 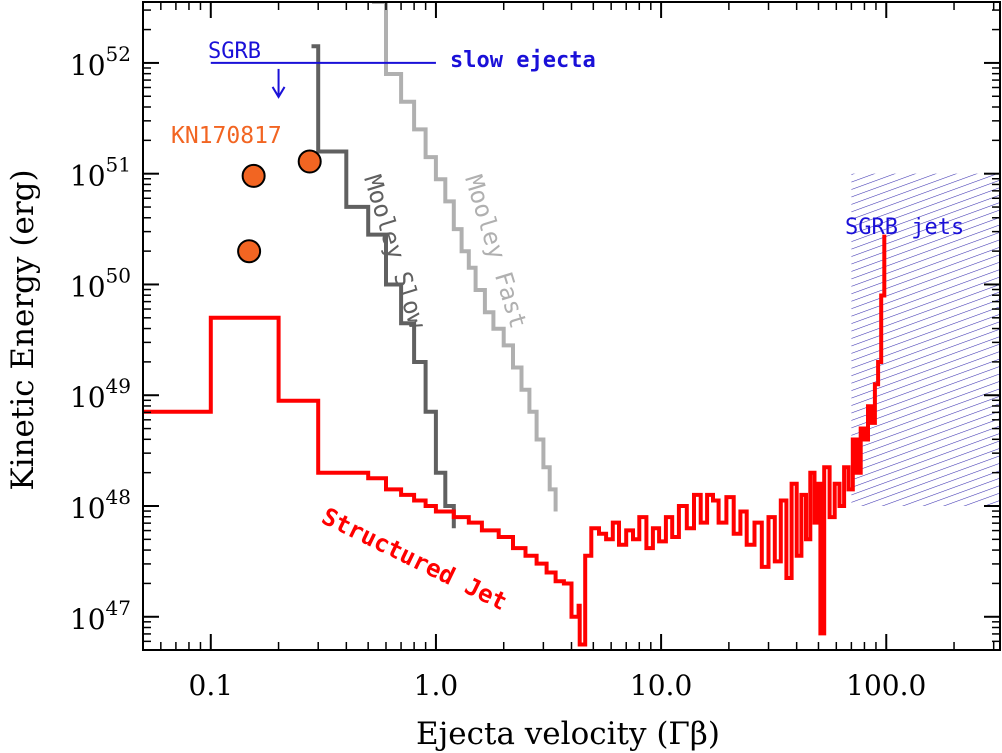 I want to click on sgrb-jets-region, so click(x=925, y=339).